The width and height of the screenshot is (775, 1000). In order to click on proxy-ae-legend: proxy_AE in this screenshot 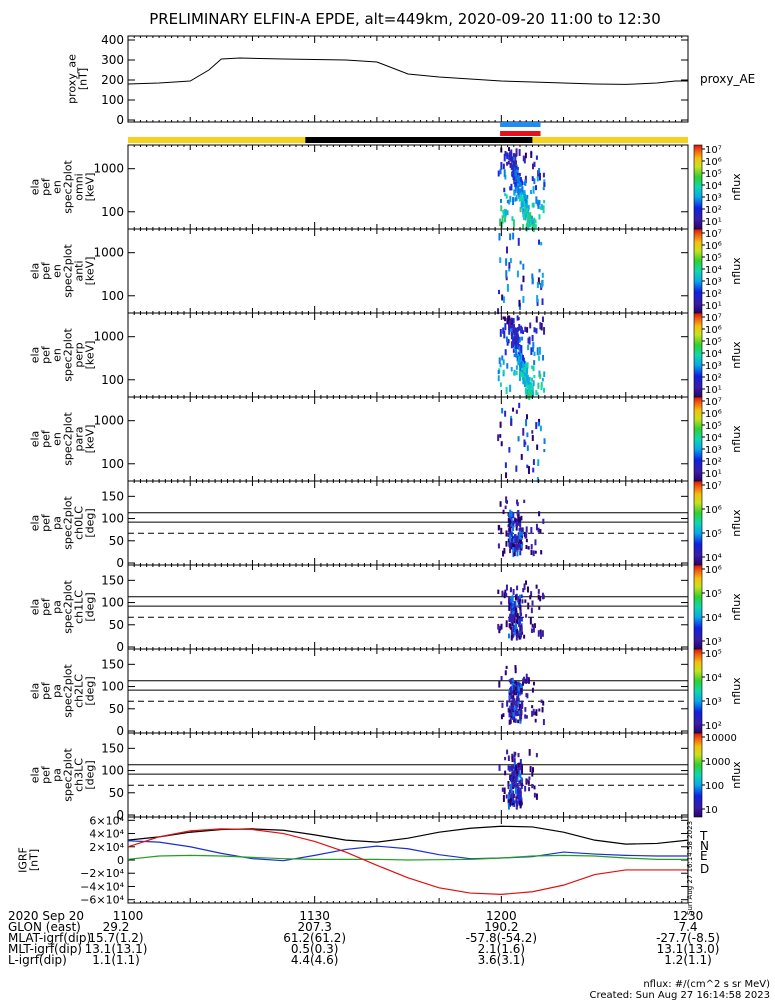, I will do `click(727, 79)`.